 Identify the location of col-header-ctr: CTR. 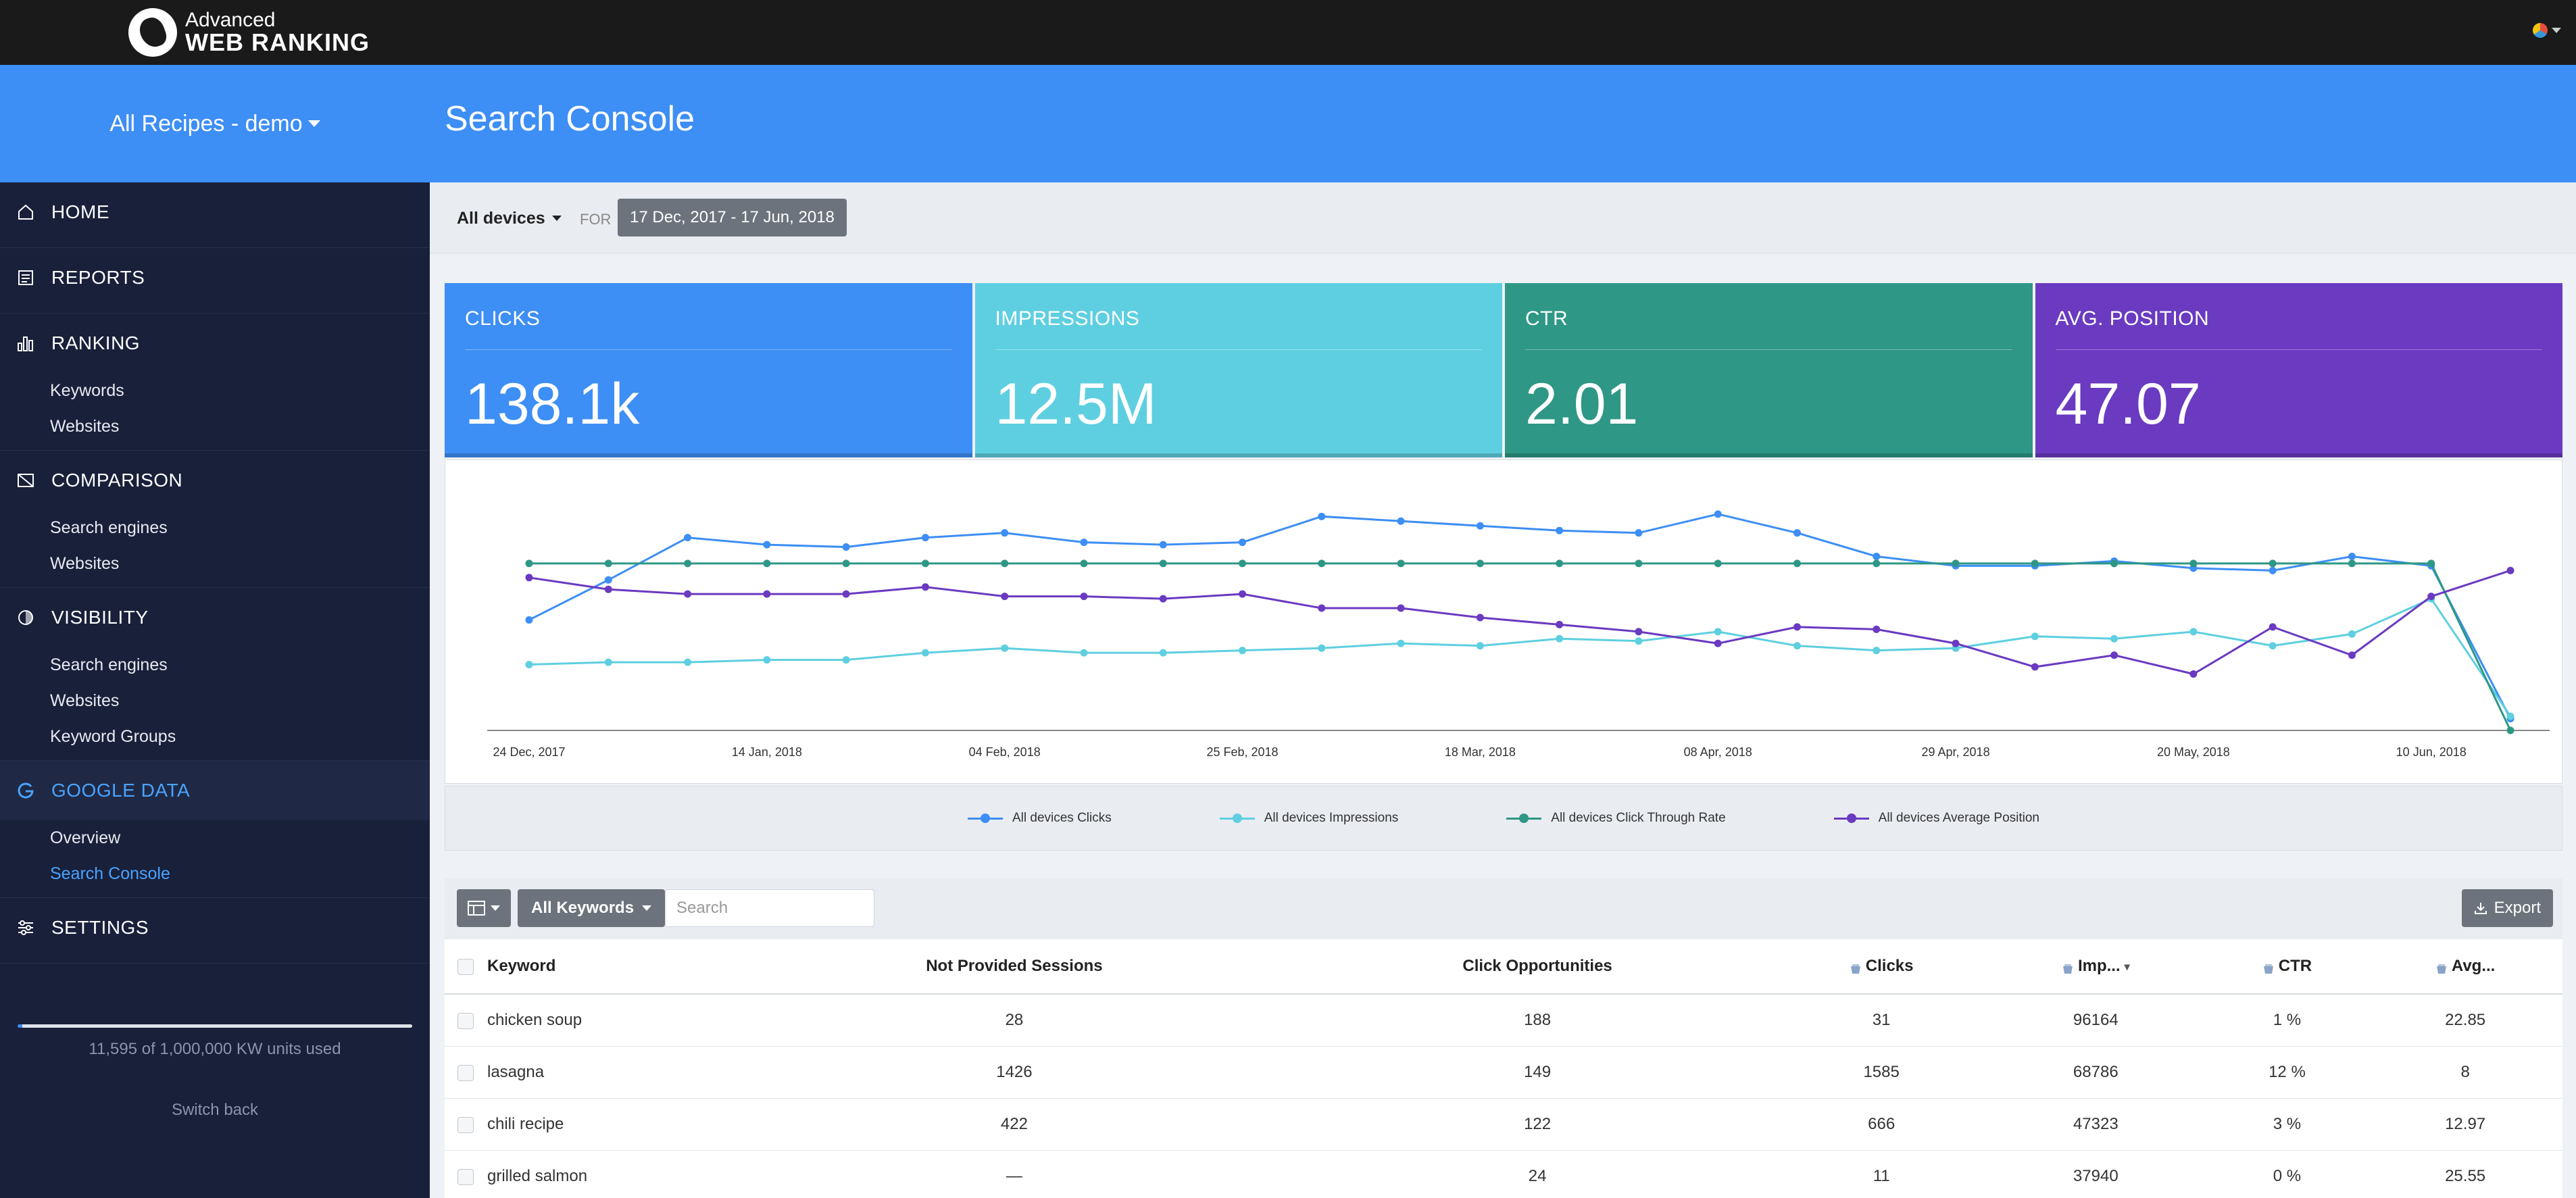
(2287, 967).